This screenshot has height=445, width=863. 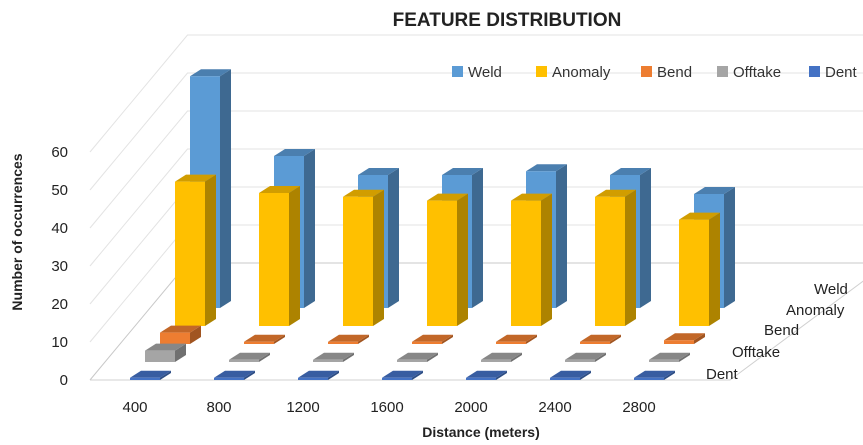 What do you see at coordinates (59, 190) in the screenshot?
I see `y-tick-label: 50` at bounding box center [59, 190].